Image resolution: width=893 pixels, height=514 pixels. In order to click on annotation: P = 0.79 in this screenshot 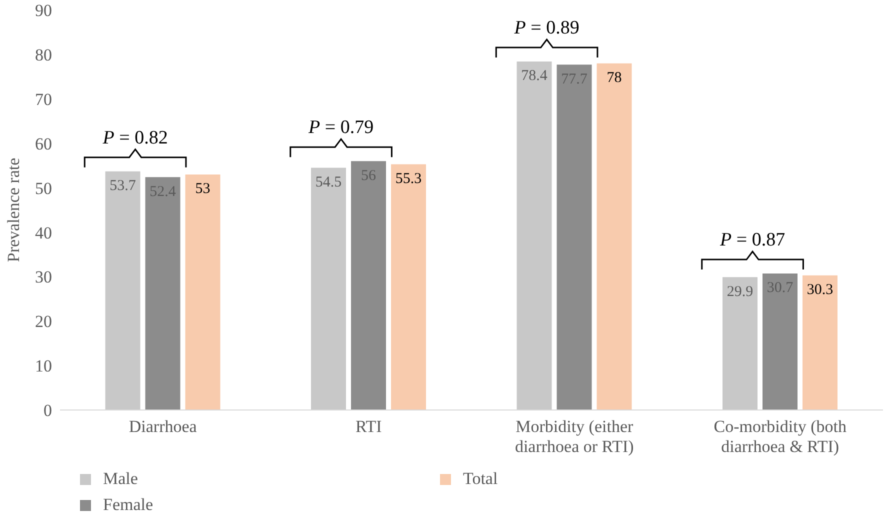, I will do `click(341, 127)`.